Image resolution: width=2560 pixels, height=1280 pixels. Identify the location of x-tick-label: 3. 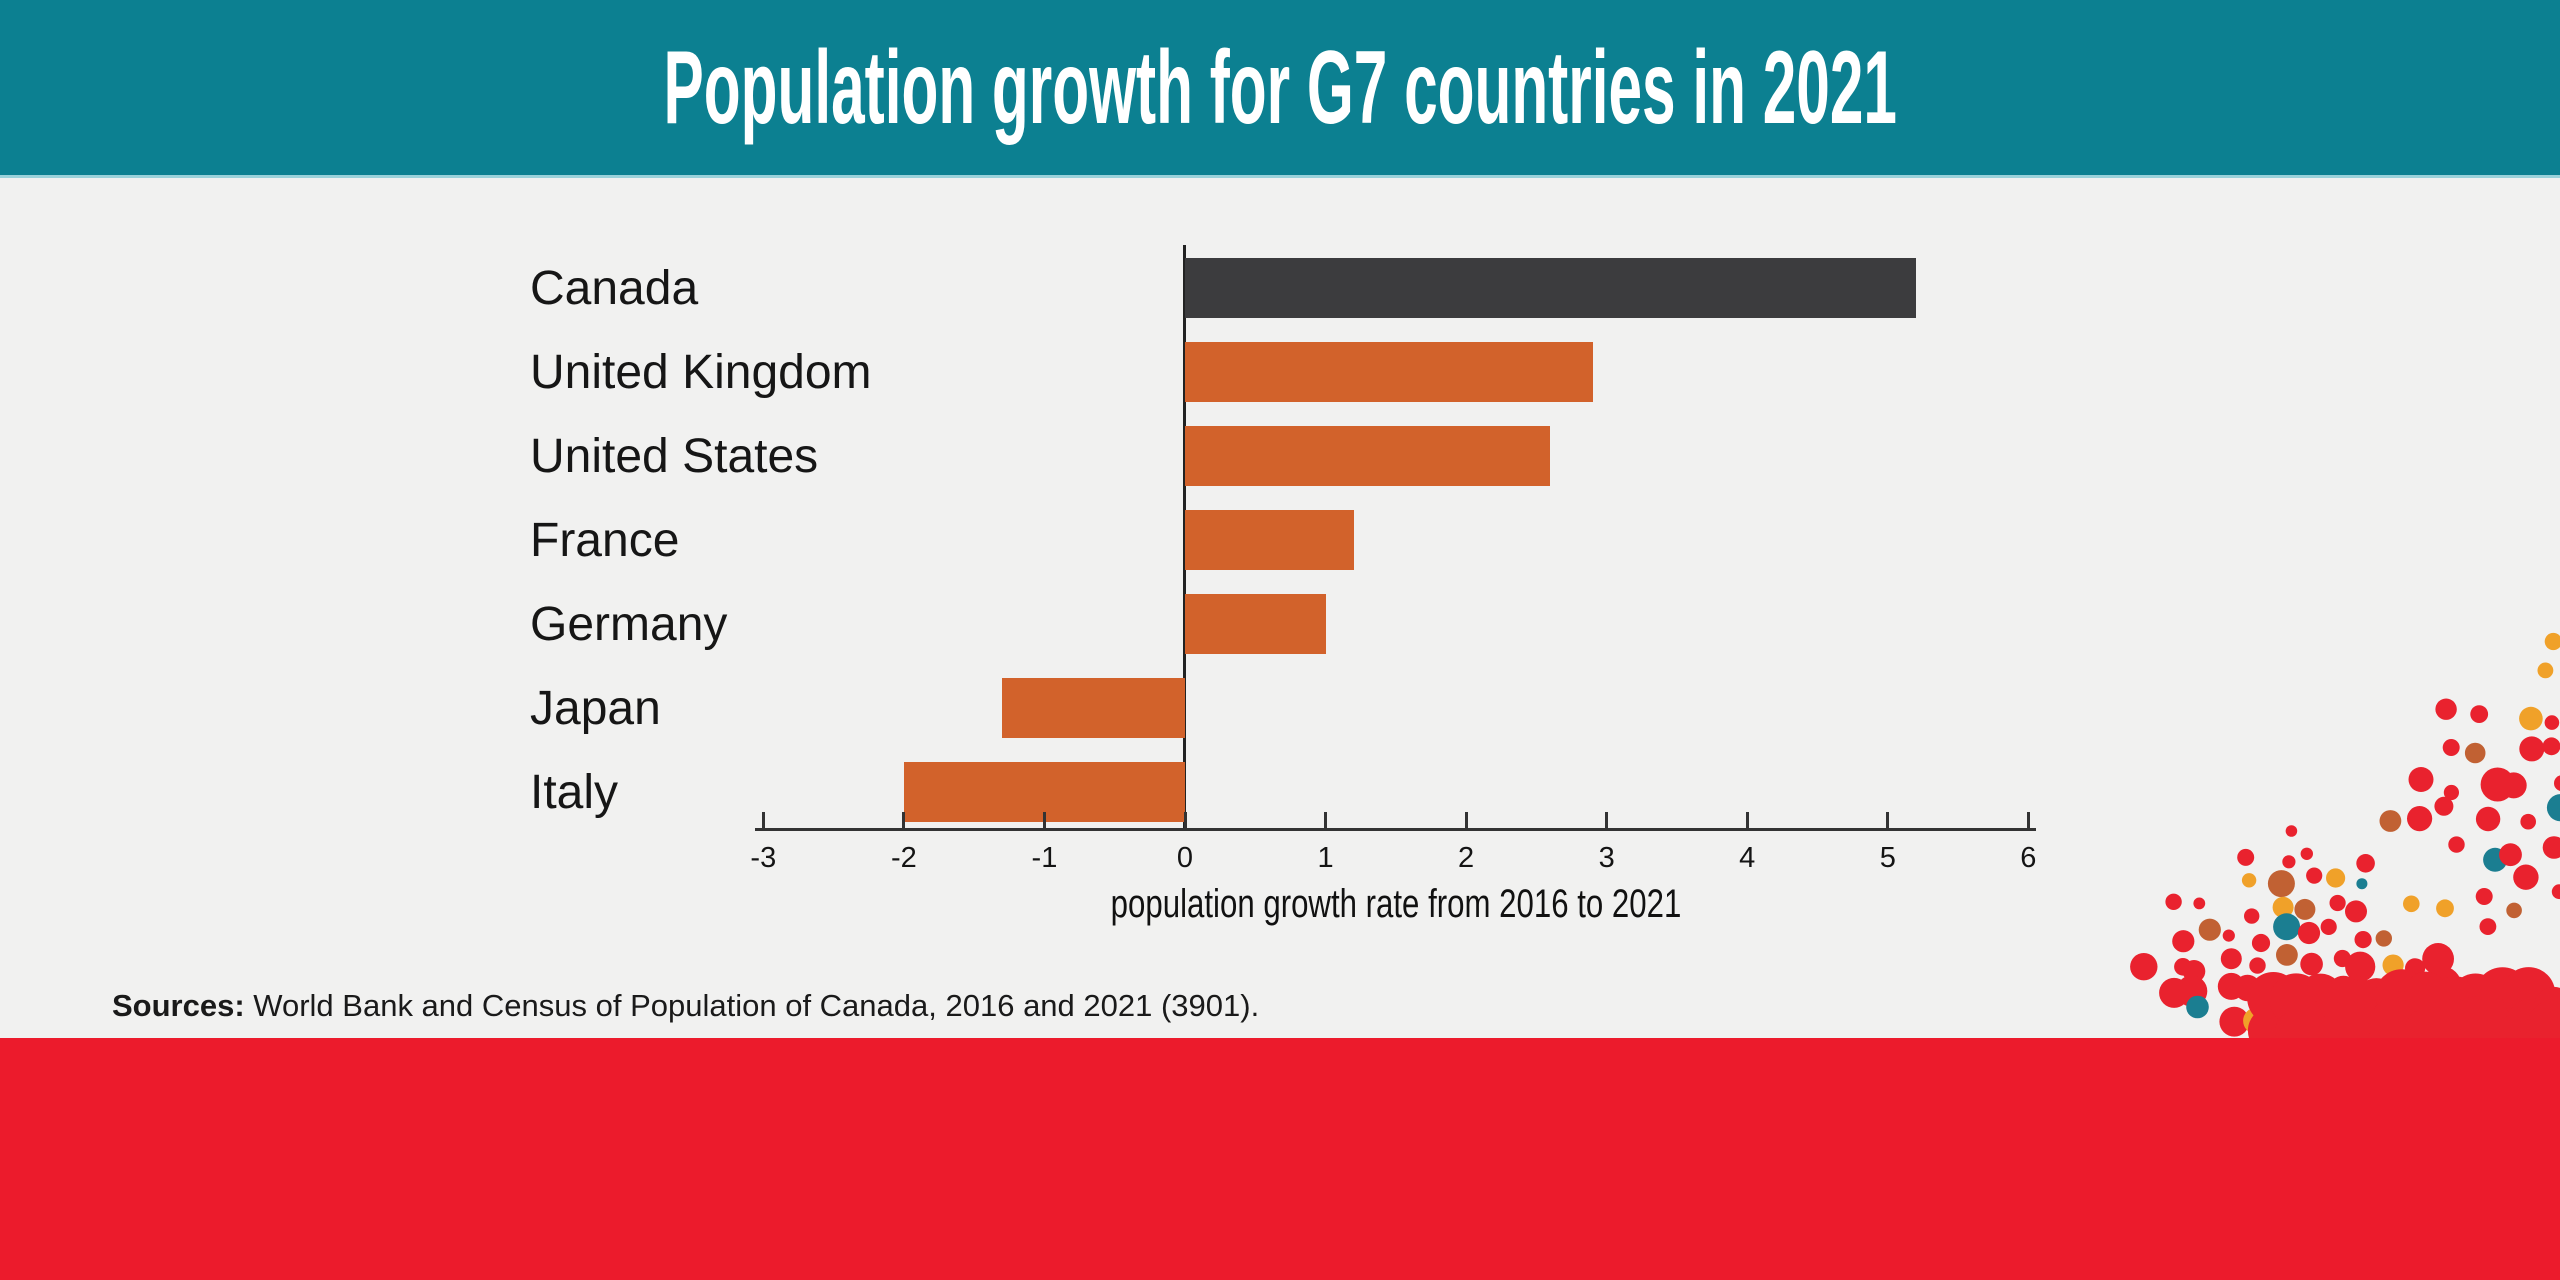
(1606, 858).